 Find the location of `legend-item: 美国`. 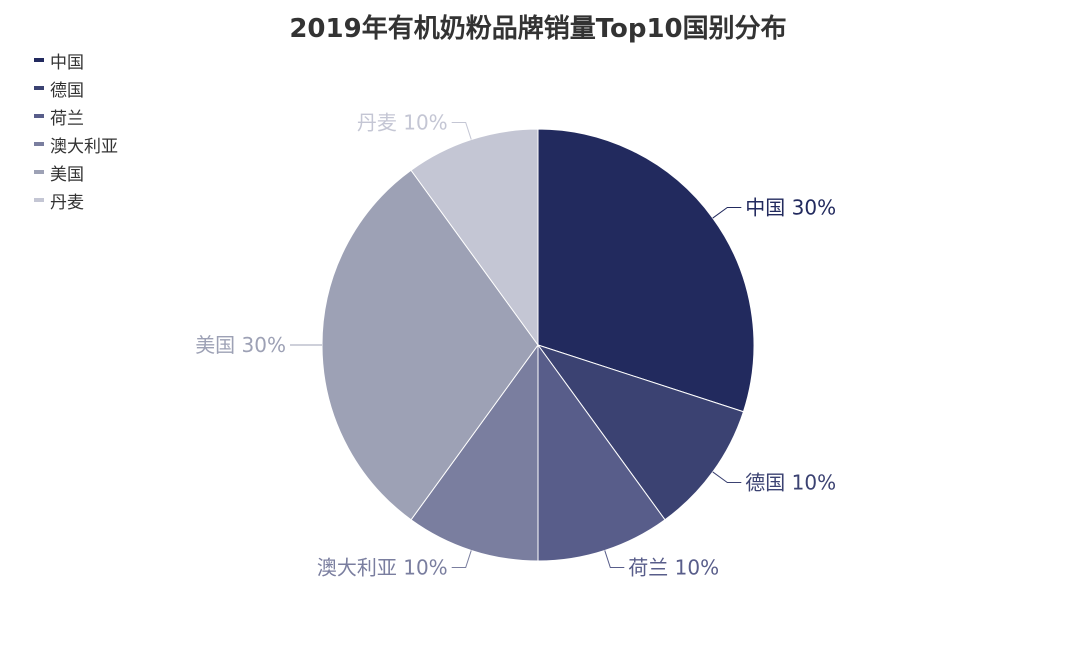

legend-item: 美国 is located at coordinates (76, 172).